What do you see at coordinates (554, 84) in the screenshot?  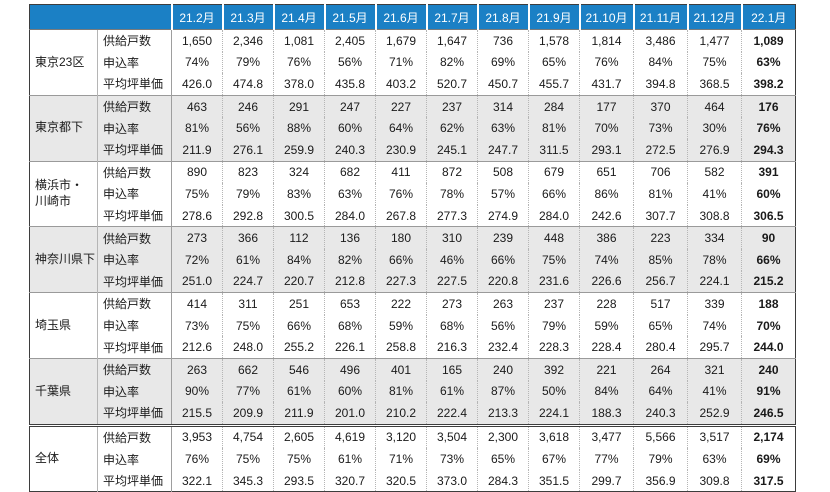 I see `value-cell: 455.7` at bounding box center [554, 84].